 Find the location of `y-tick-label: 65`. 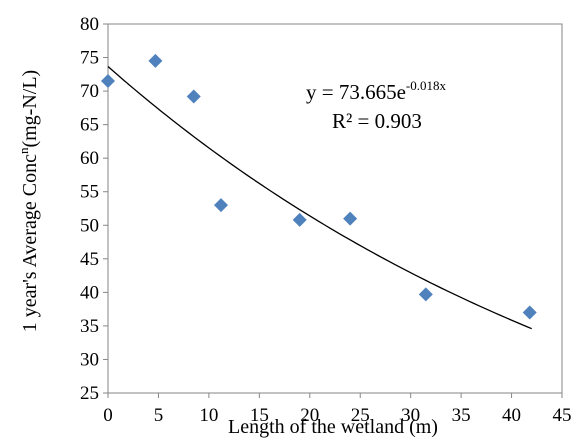

y-tick-label: 65 is located at coordinates (89, 125).